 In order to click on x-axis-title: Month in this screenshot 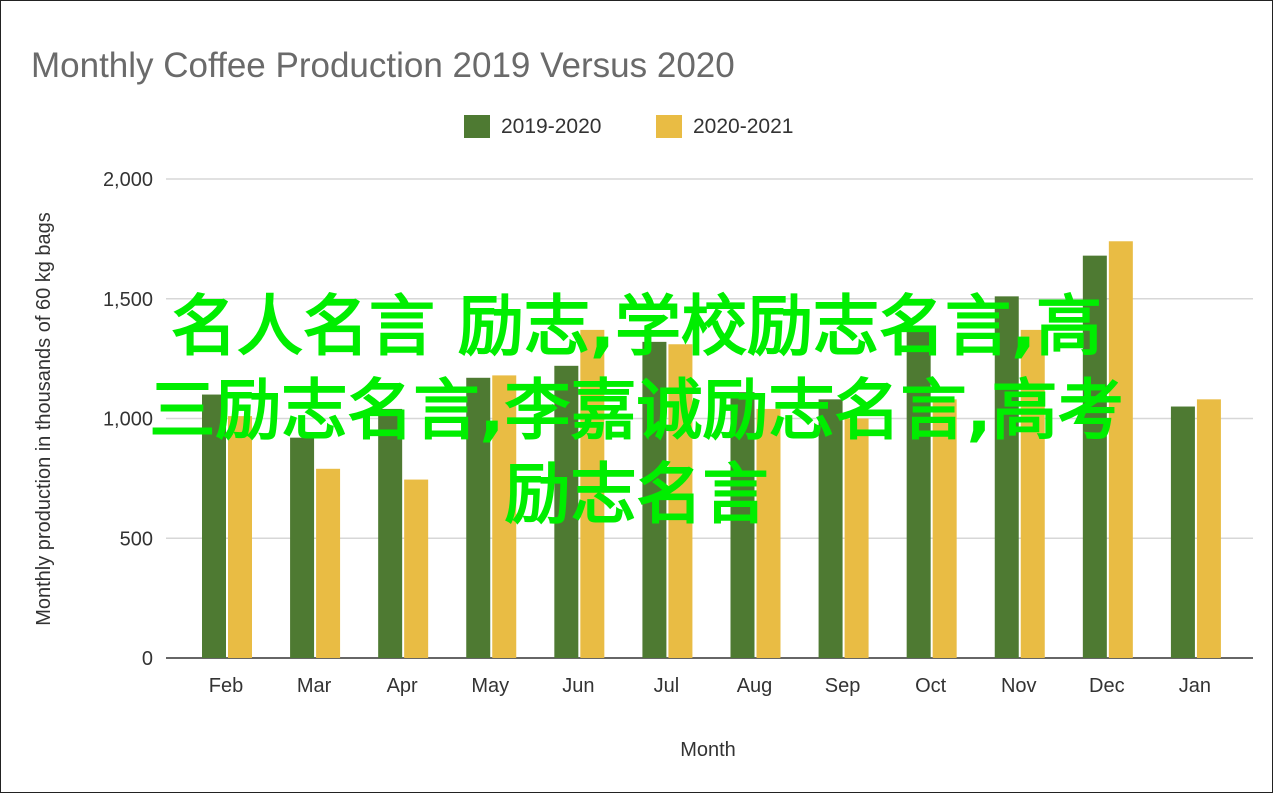, I will do `click(708, 750)`.